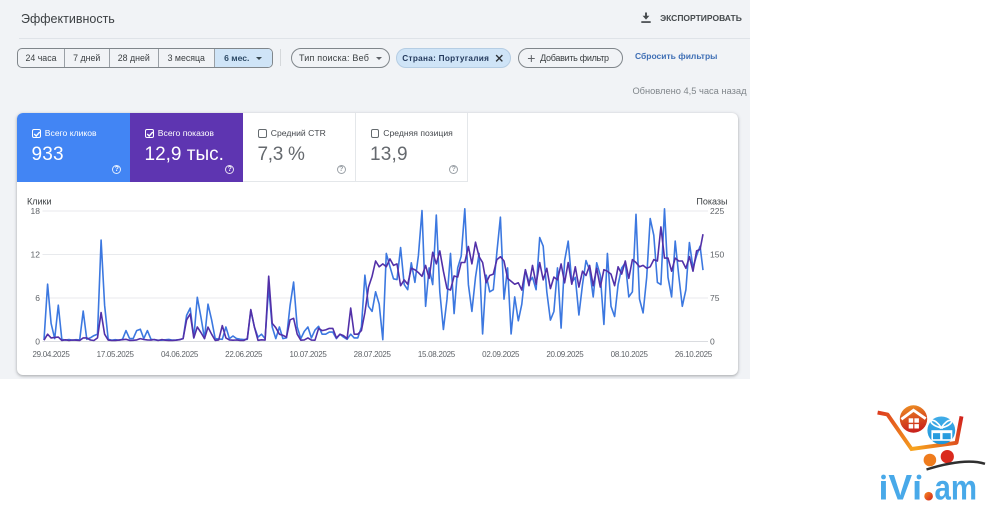 This screenshot has height=518, width=1000. Describe the element at coordinates (36, 255) in the screenshot. I see `svg-text: 12` at that location.